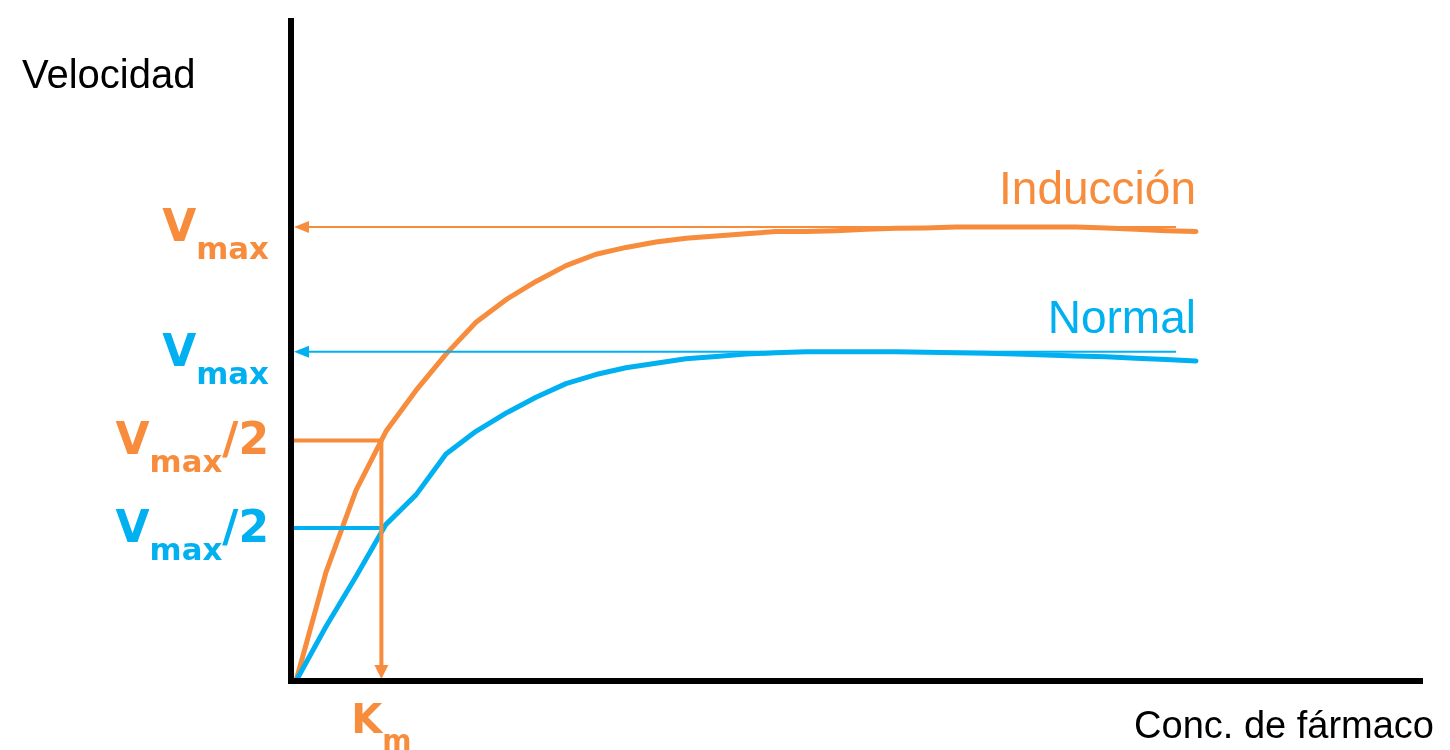 This screenshot has height=750, width=1450. What do you see at coordinates (1097, 187) in the screenshot?
I see `series-label: Inducción` at bounding box center [1097, 187].